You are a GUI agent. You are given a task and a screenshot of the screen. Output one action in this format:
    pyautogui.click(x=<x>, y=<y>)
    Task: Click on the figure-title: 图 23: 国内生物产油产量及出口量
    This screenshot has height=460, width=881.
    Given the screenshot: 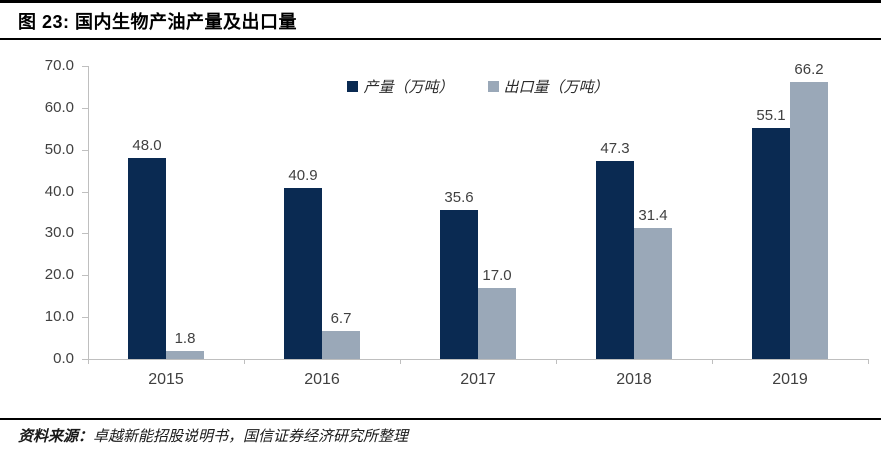 What is the action you would take?
    pyautogui.click(x=158, y=22)
    